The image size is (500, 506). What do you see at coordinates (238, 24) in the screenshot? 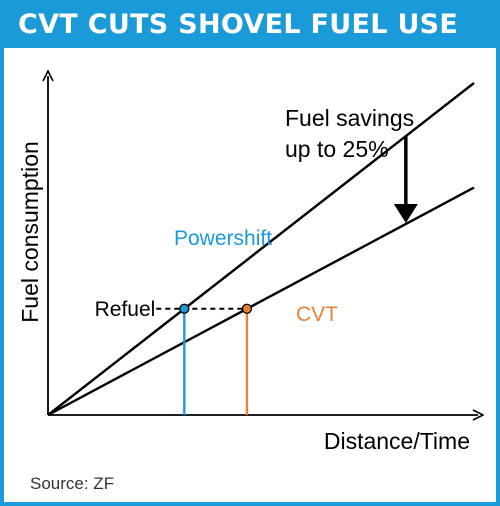
I see `chart-title: CVT CUTS SHOVEL FUEL USE` at bounding box center [238, 24].